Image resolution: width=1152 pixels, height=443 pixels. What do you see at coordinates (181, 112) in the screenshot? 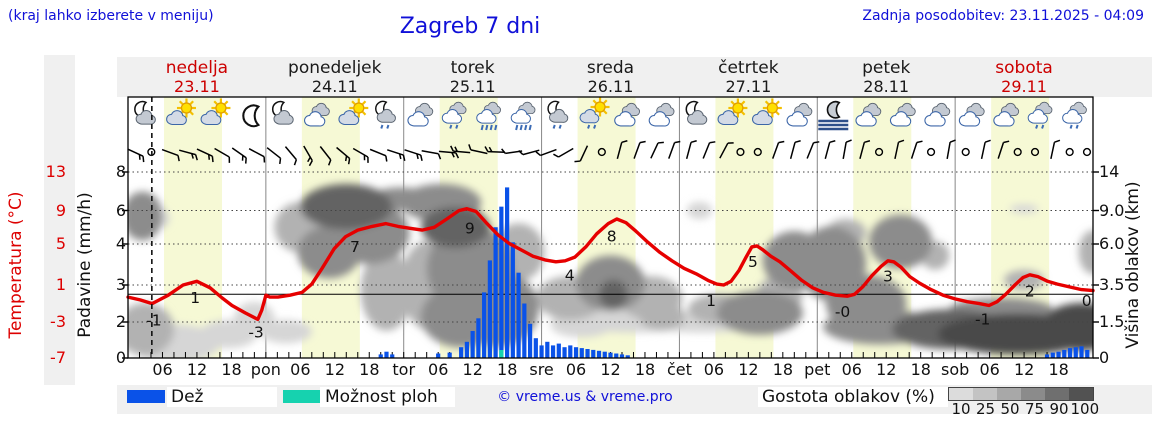
I see `weather-icon-sun-cloud` at bounding box center [181, 112].